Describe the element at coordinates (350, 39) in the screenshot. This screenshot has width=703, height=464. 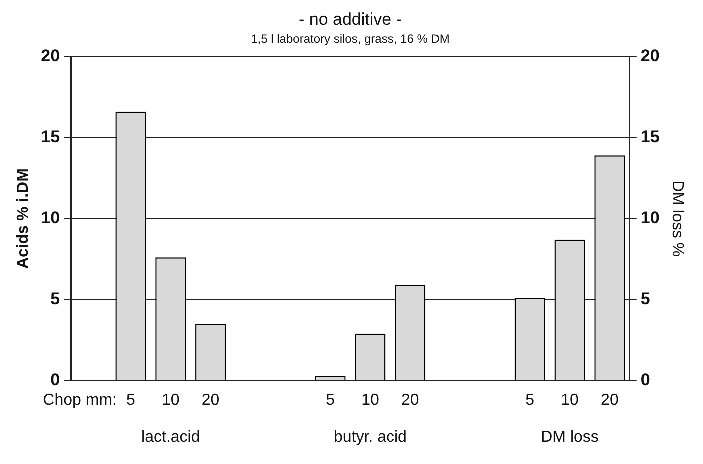
I see `chart-subtitle: 1,5 l laboratory silos, grass, 16 % DM` at that location.